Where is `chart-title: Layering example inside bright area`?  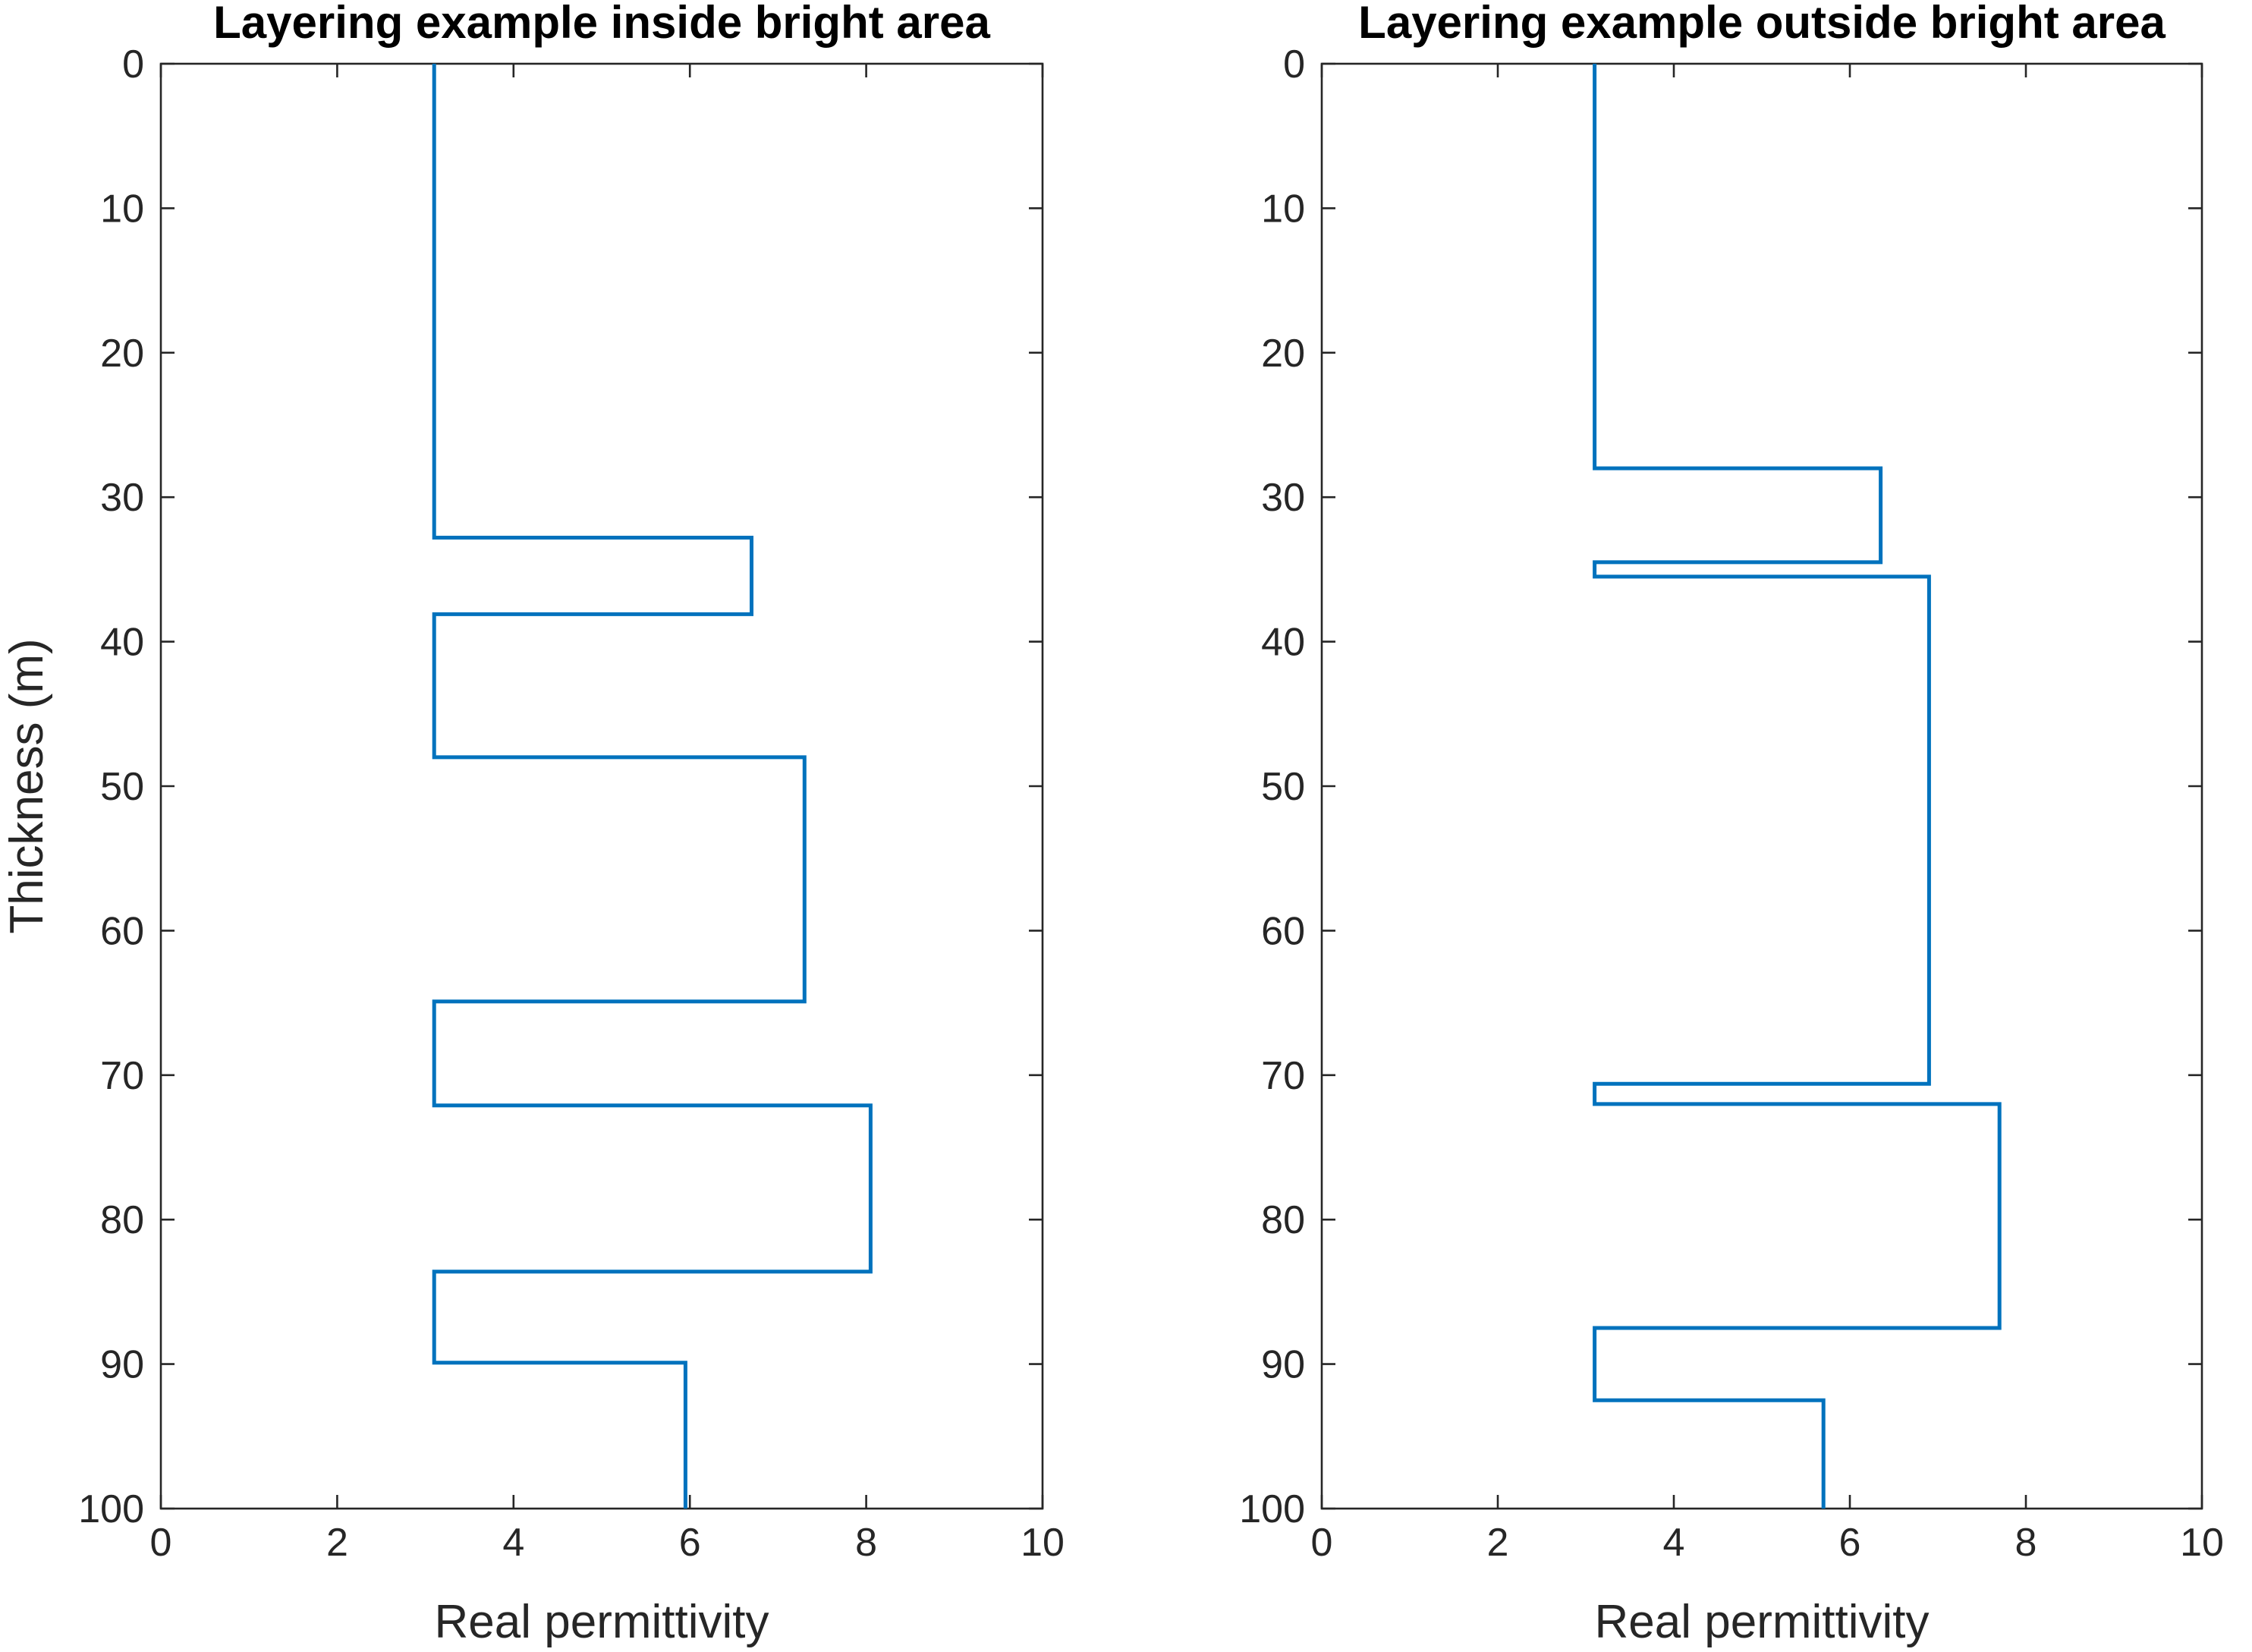
chart-title: Layering example inside bright area is located at coordinates (601, 24).